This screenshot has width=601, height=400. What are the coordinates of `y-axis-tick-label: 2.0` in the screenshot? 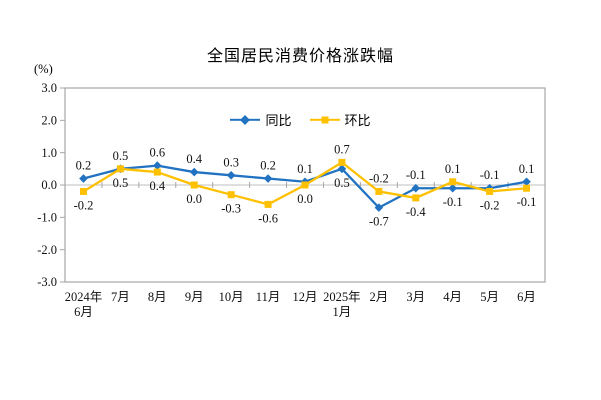 It's located at (49, 121).